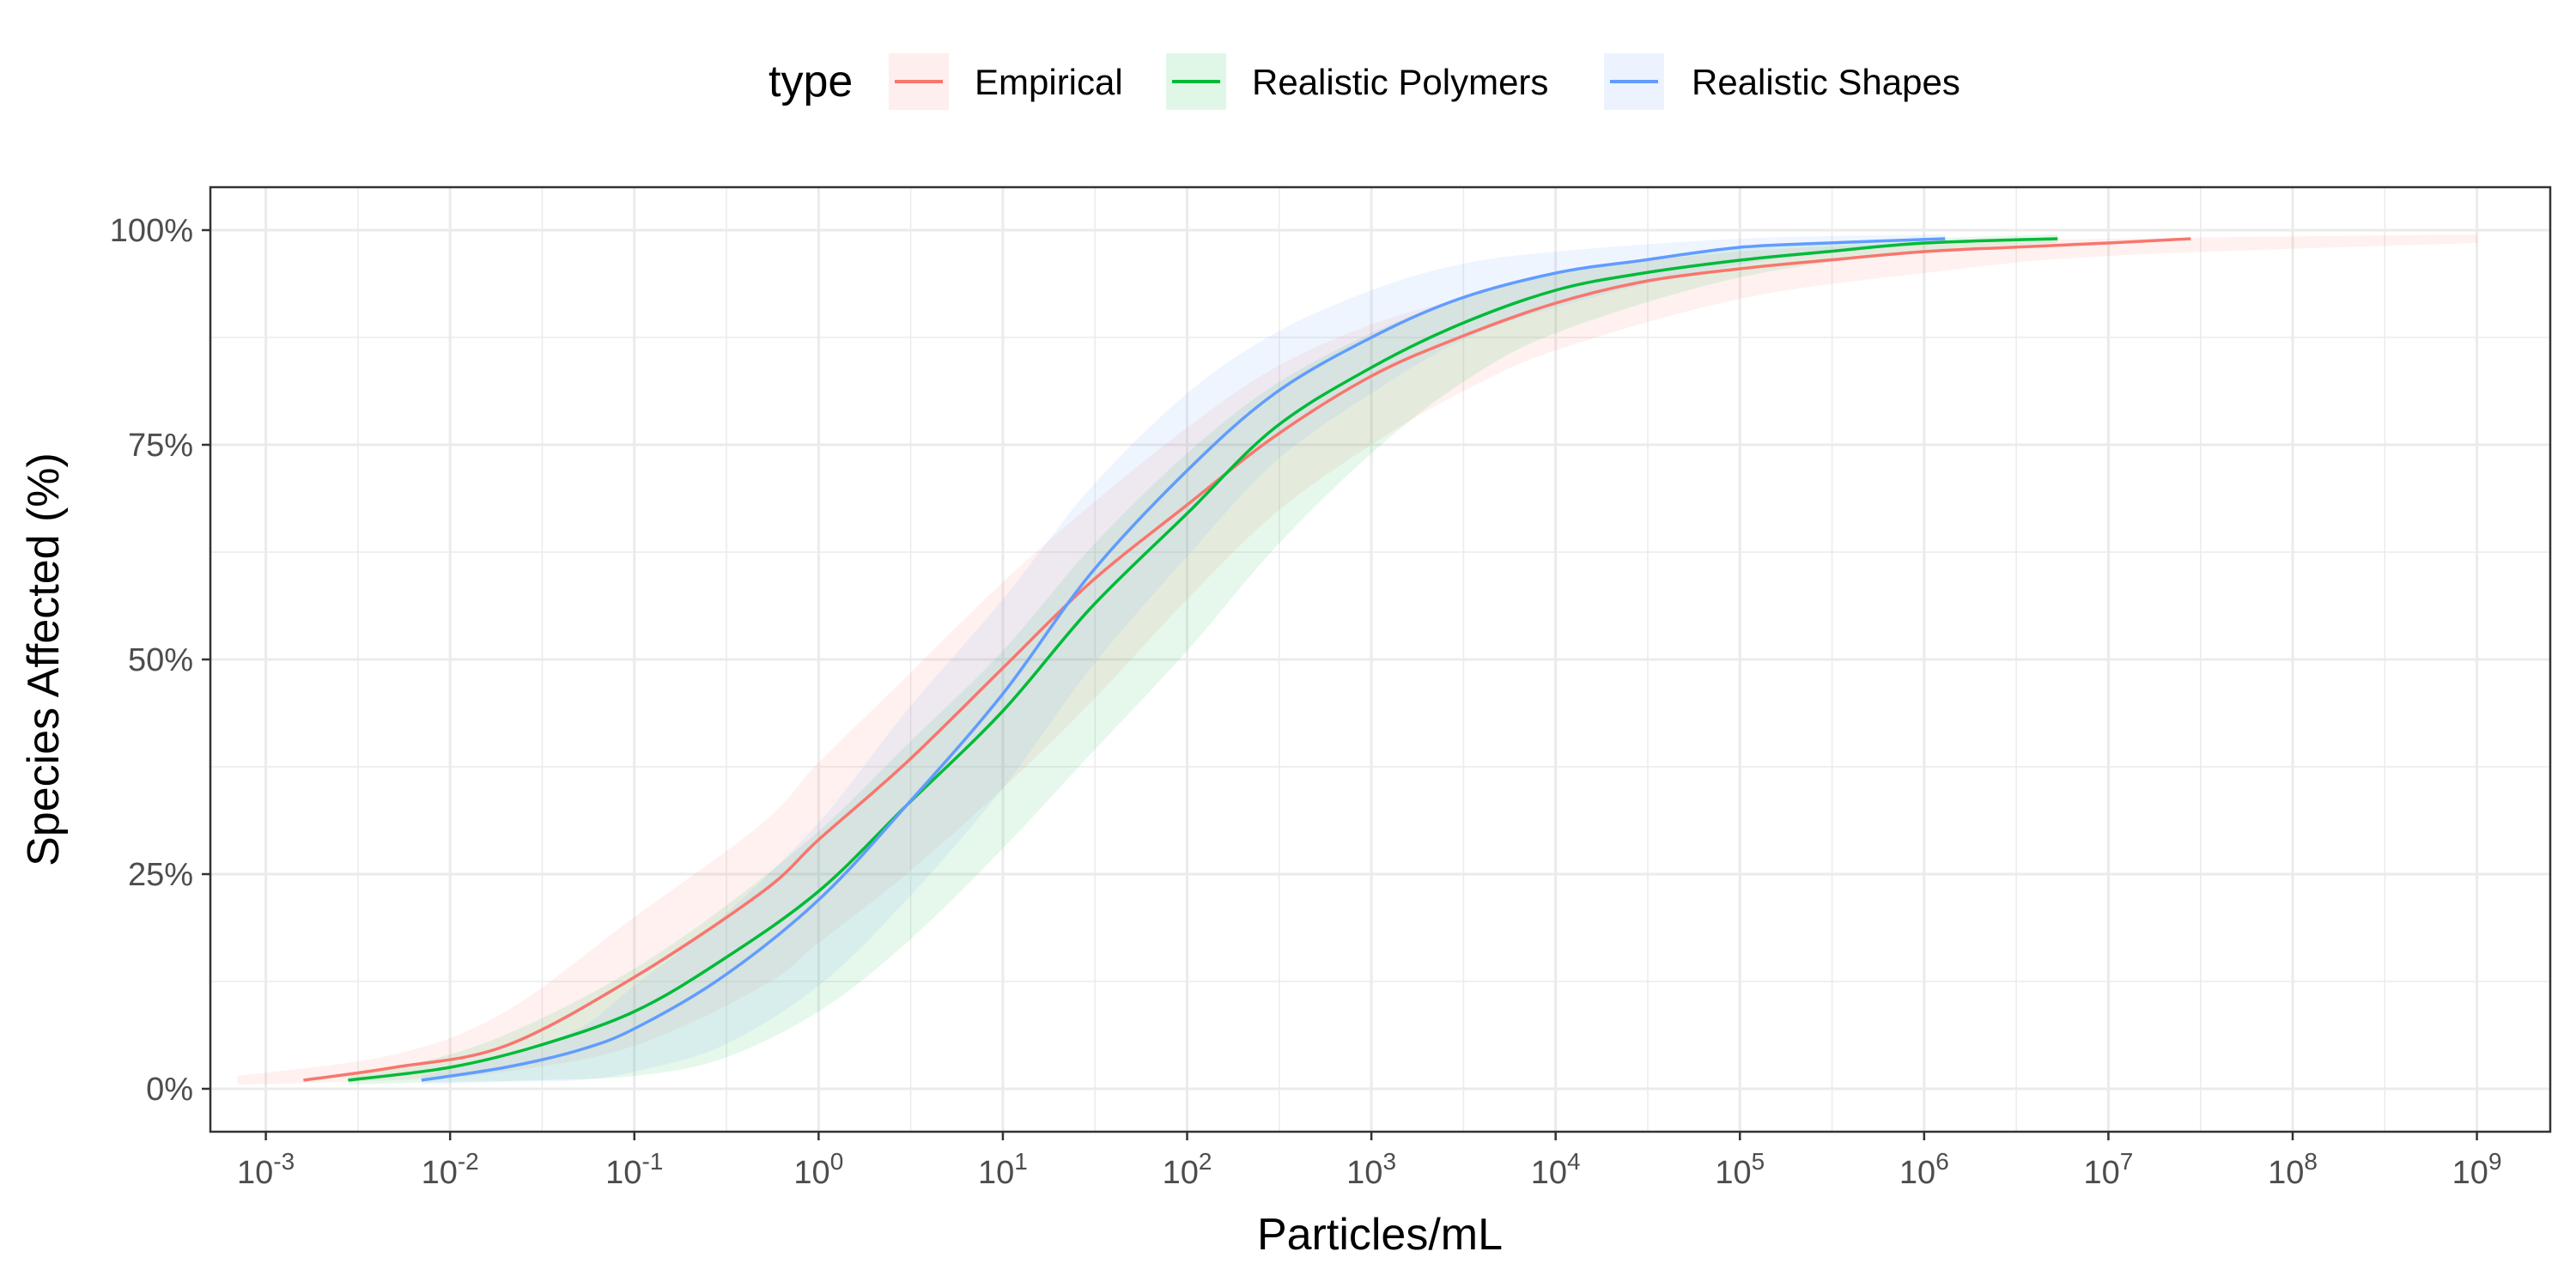  I want to click on y-tick-label: 100%, so click(151, 231).